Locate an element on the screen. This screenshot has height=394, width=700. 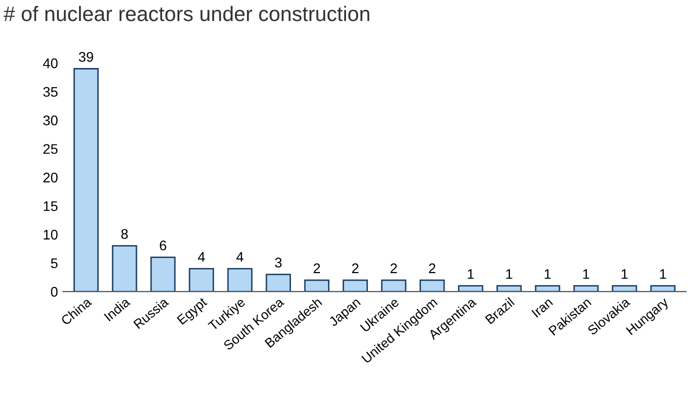
y-tick-label: 35 is located at coordinates (50, 91).